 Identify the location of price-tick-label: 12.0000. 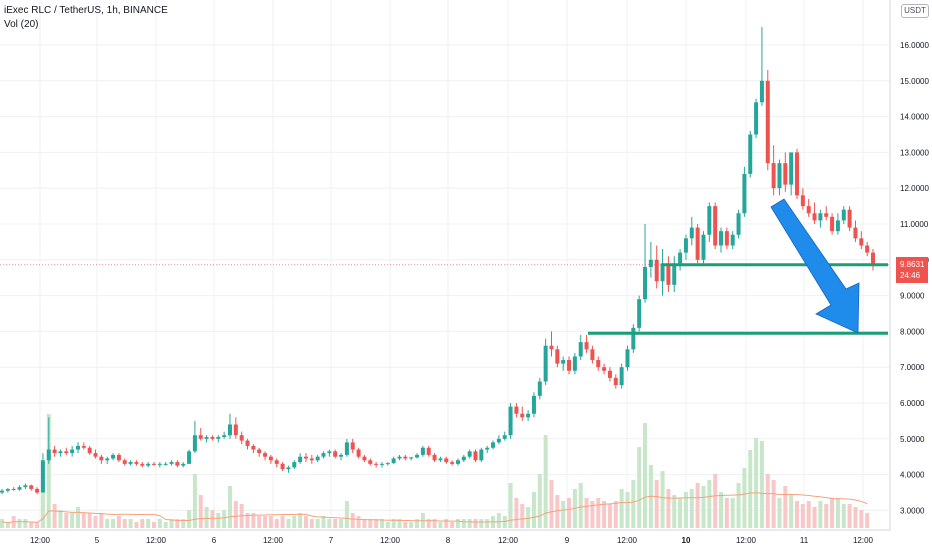
(914, 188).